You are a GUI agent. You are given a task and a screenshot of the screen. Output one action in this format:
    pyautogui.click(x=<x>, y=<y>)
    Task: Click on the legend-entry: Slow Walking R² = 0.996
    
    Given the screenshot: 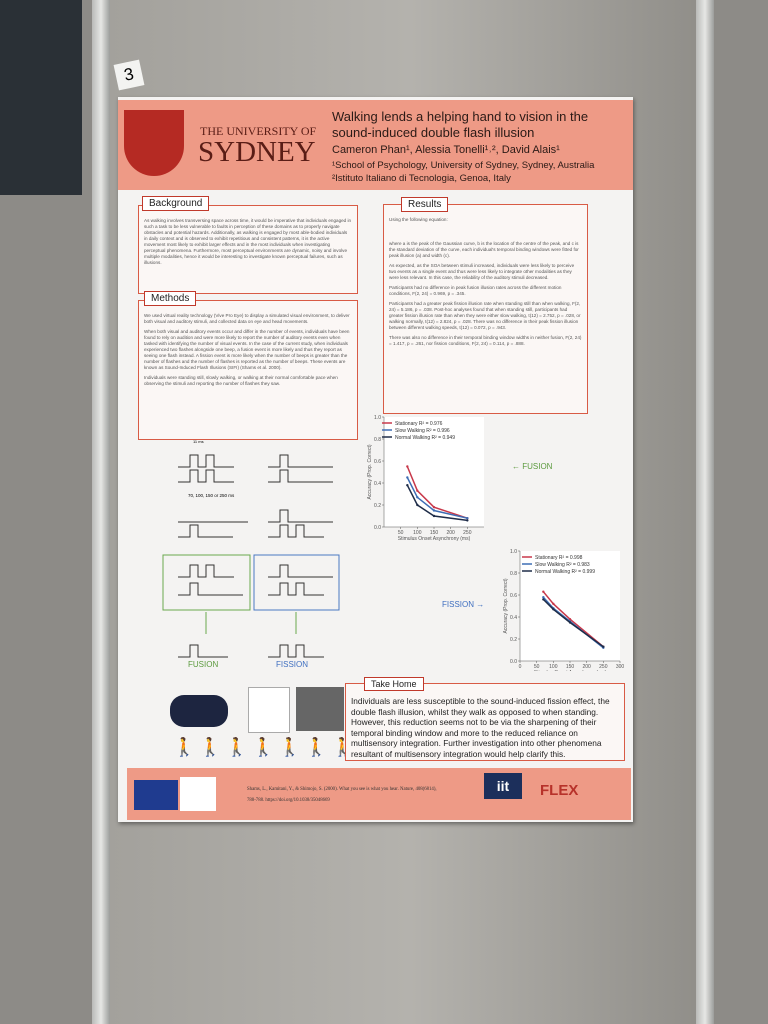 What is the action you would take?
    pyautogui.click(x=422, y=431)
    